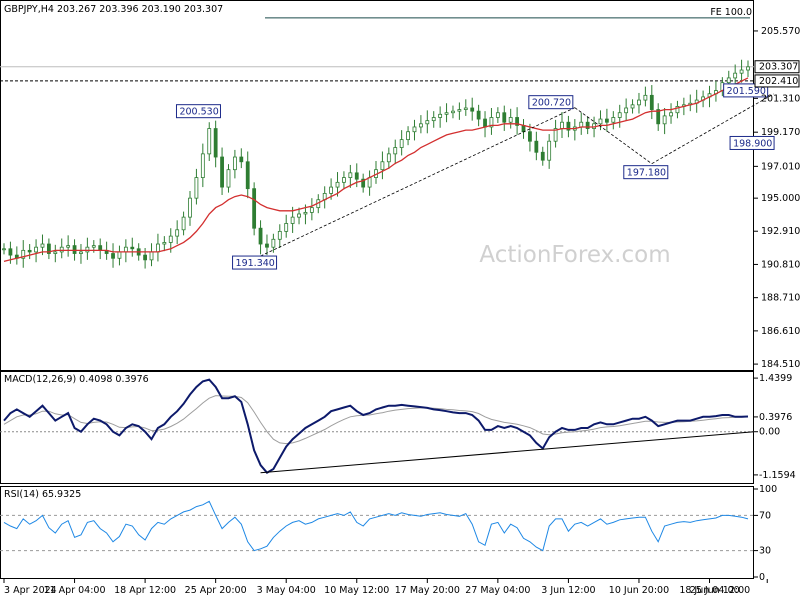  I want to click on macd-lines, so click(376, 426).